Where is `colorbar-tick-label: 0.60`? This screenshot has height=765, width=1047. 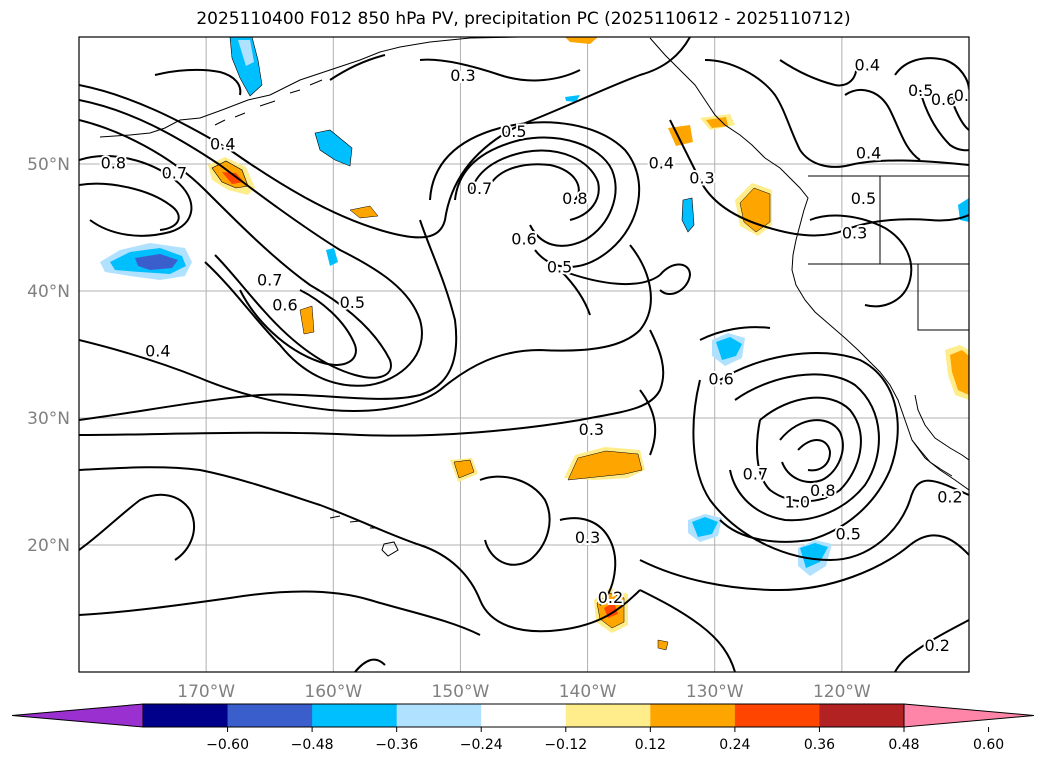
colorbar-tick-label: 0.60 is located at coordinates (988, 745).